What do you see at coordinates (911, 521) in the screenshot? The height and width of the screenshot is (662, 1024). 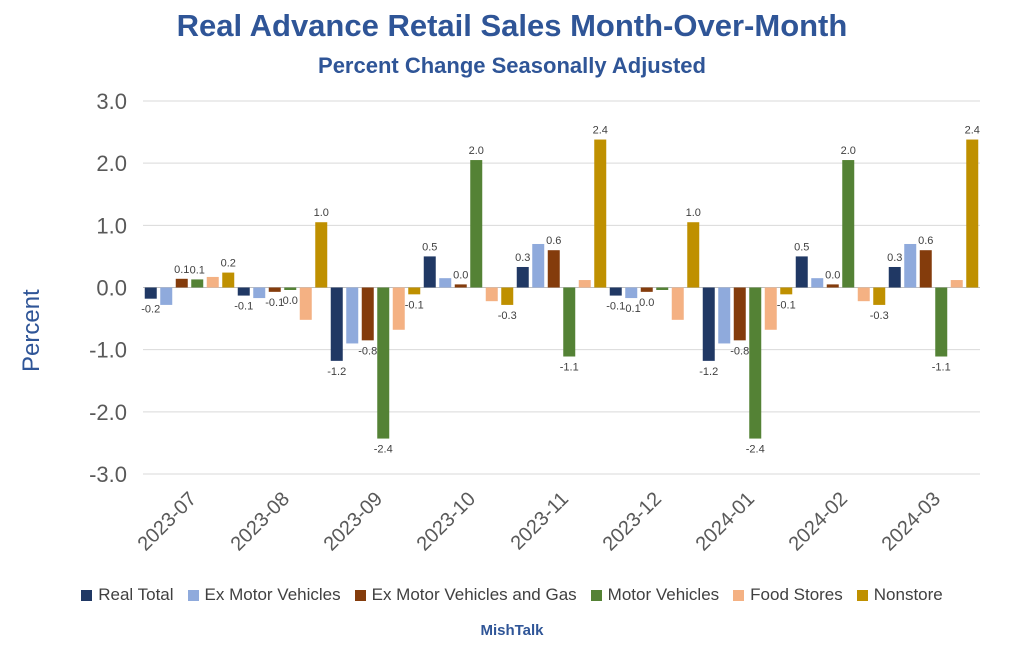 I see `x-tick-label: 2024-03` at bounding box center [911, 521].